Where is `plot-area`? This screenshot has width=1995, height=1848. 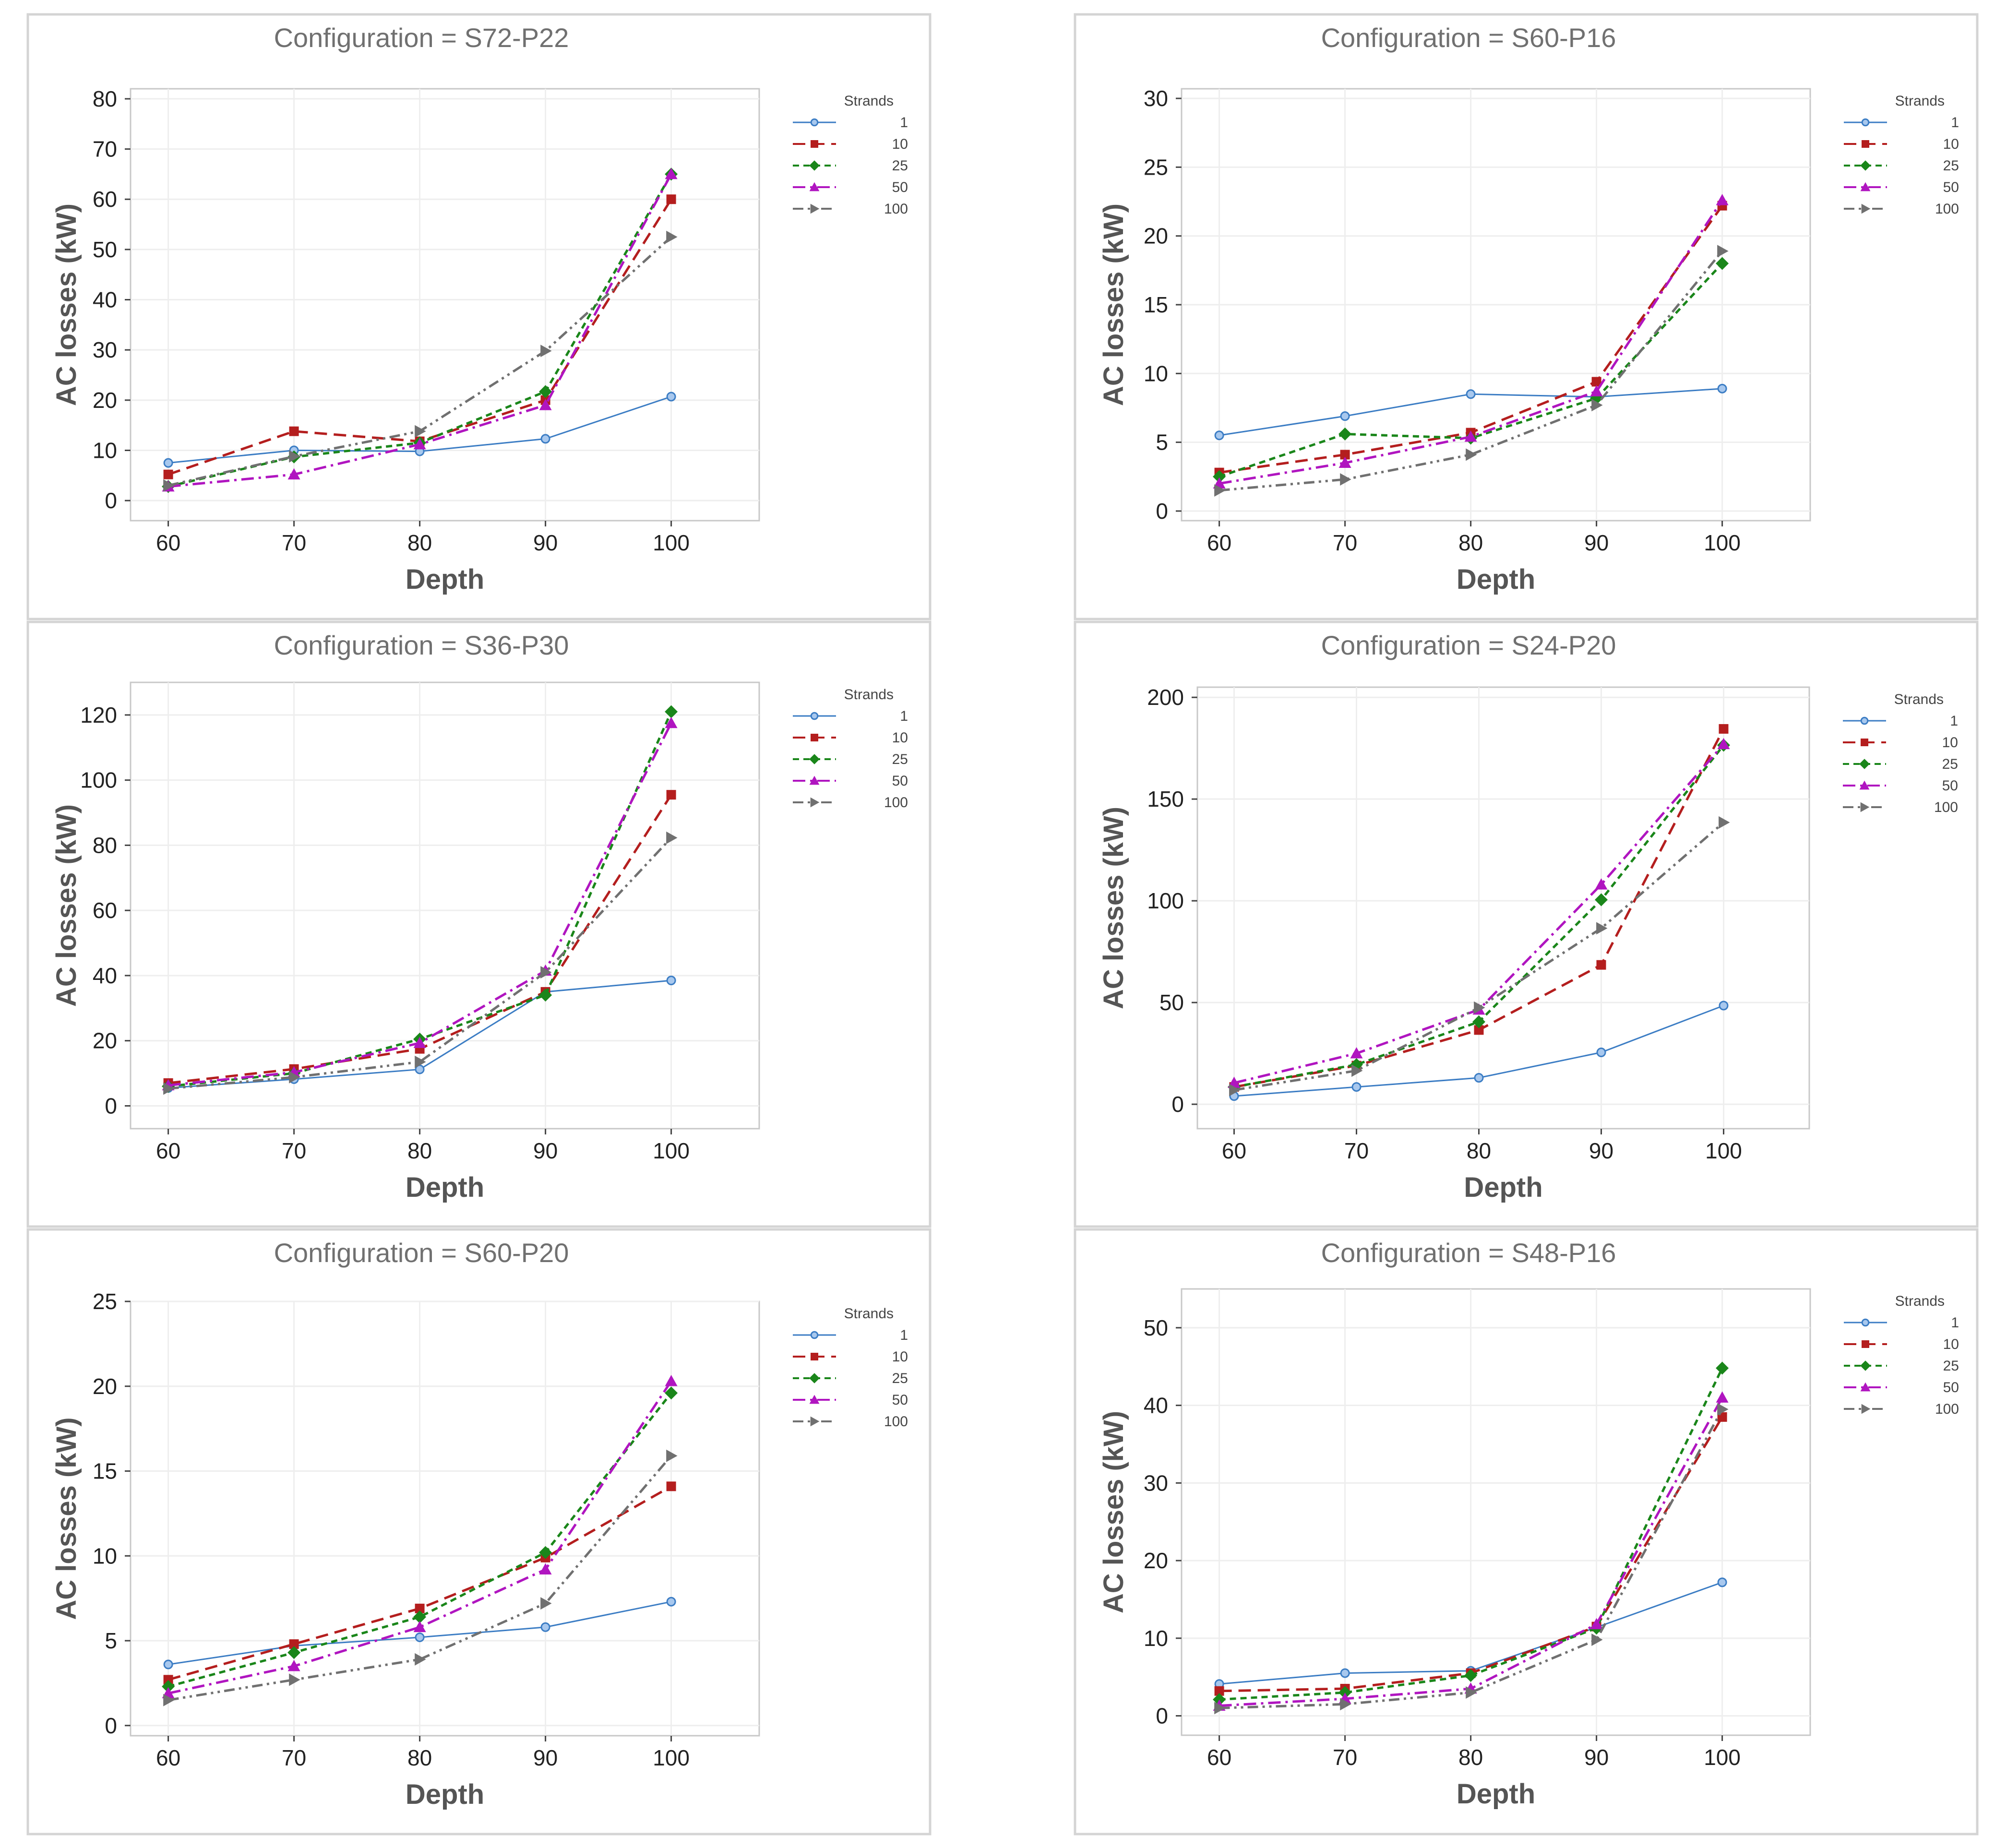 plot-area is located at coordinates (1496, 1512).